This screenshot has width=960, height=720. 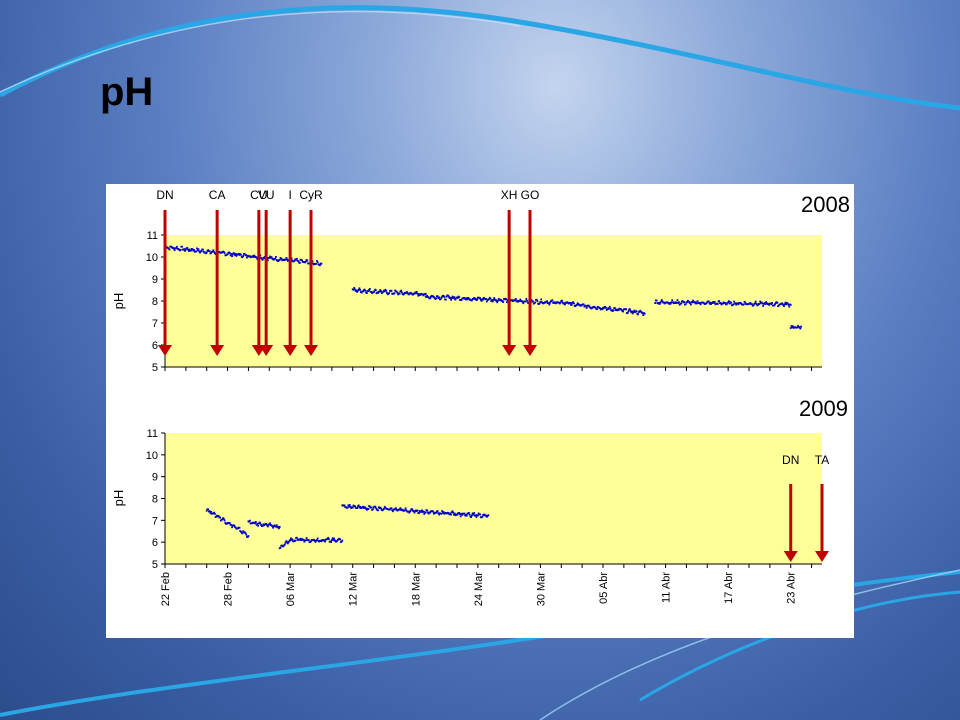 I want to click on x-tick-label: 06 Mar, so click(x=291, y=589).